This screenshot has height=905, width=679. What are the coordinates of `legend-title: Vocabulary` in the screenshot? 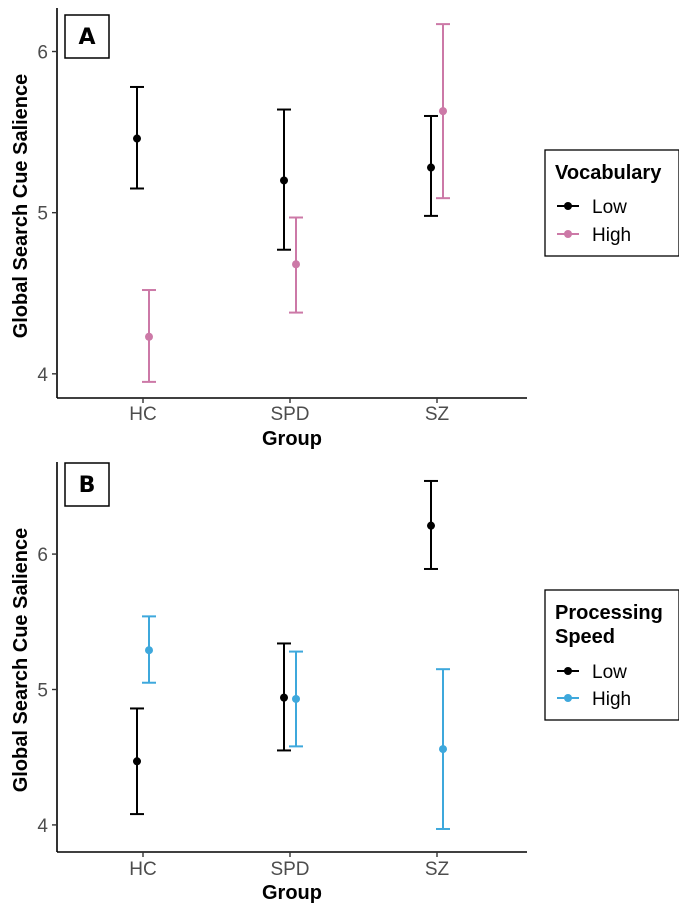 It's located at (608, 173).